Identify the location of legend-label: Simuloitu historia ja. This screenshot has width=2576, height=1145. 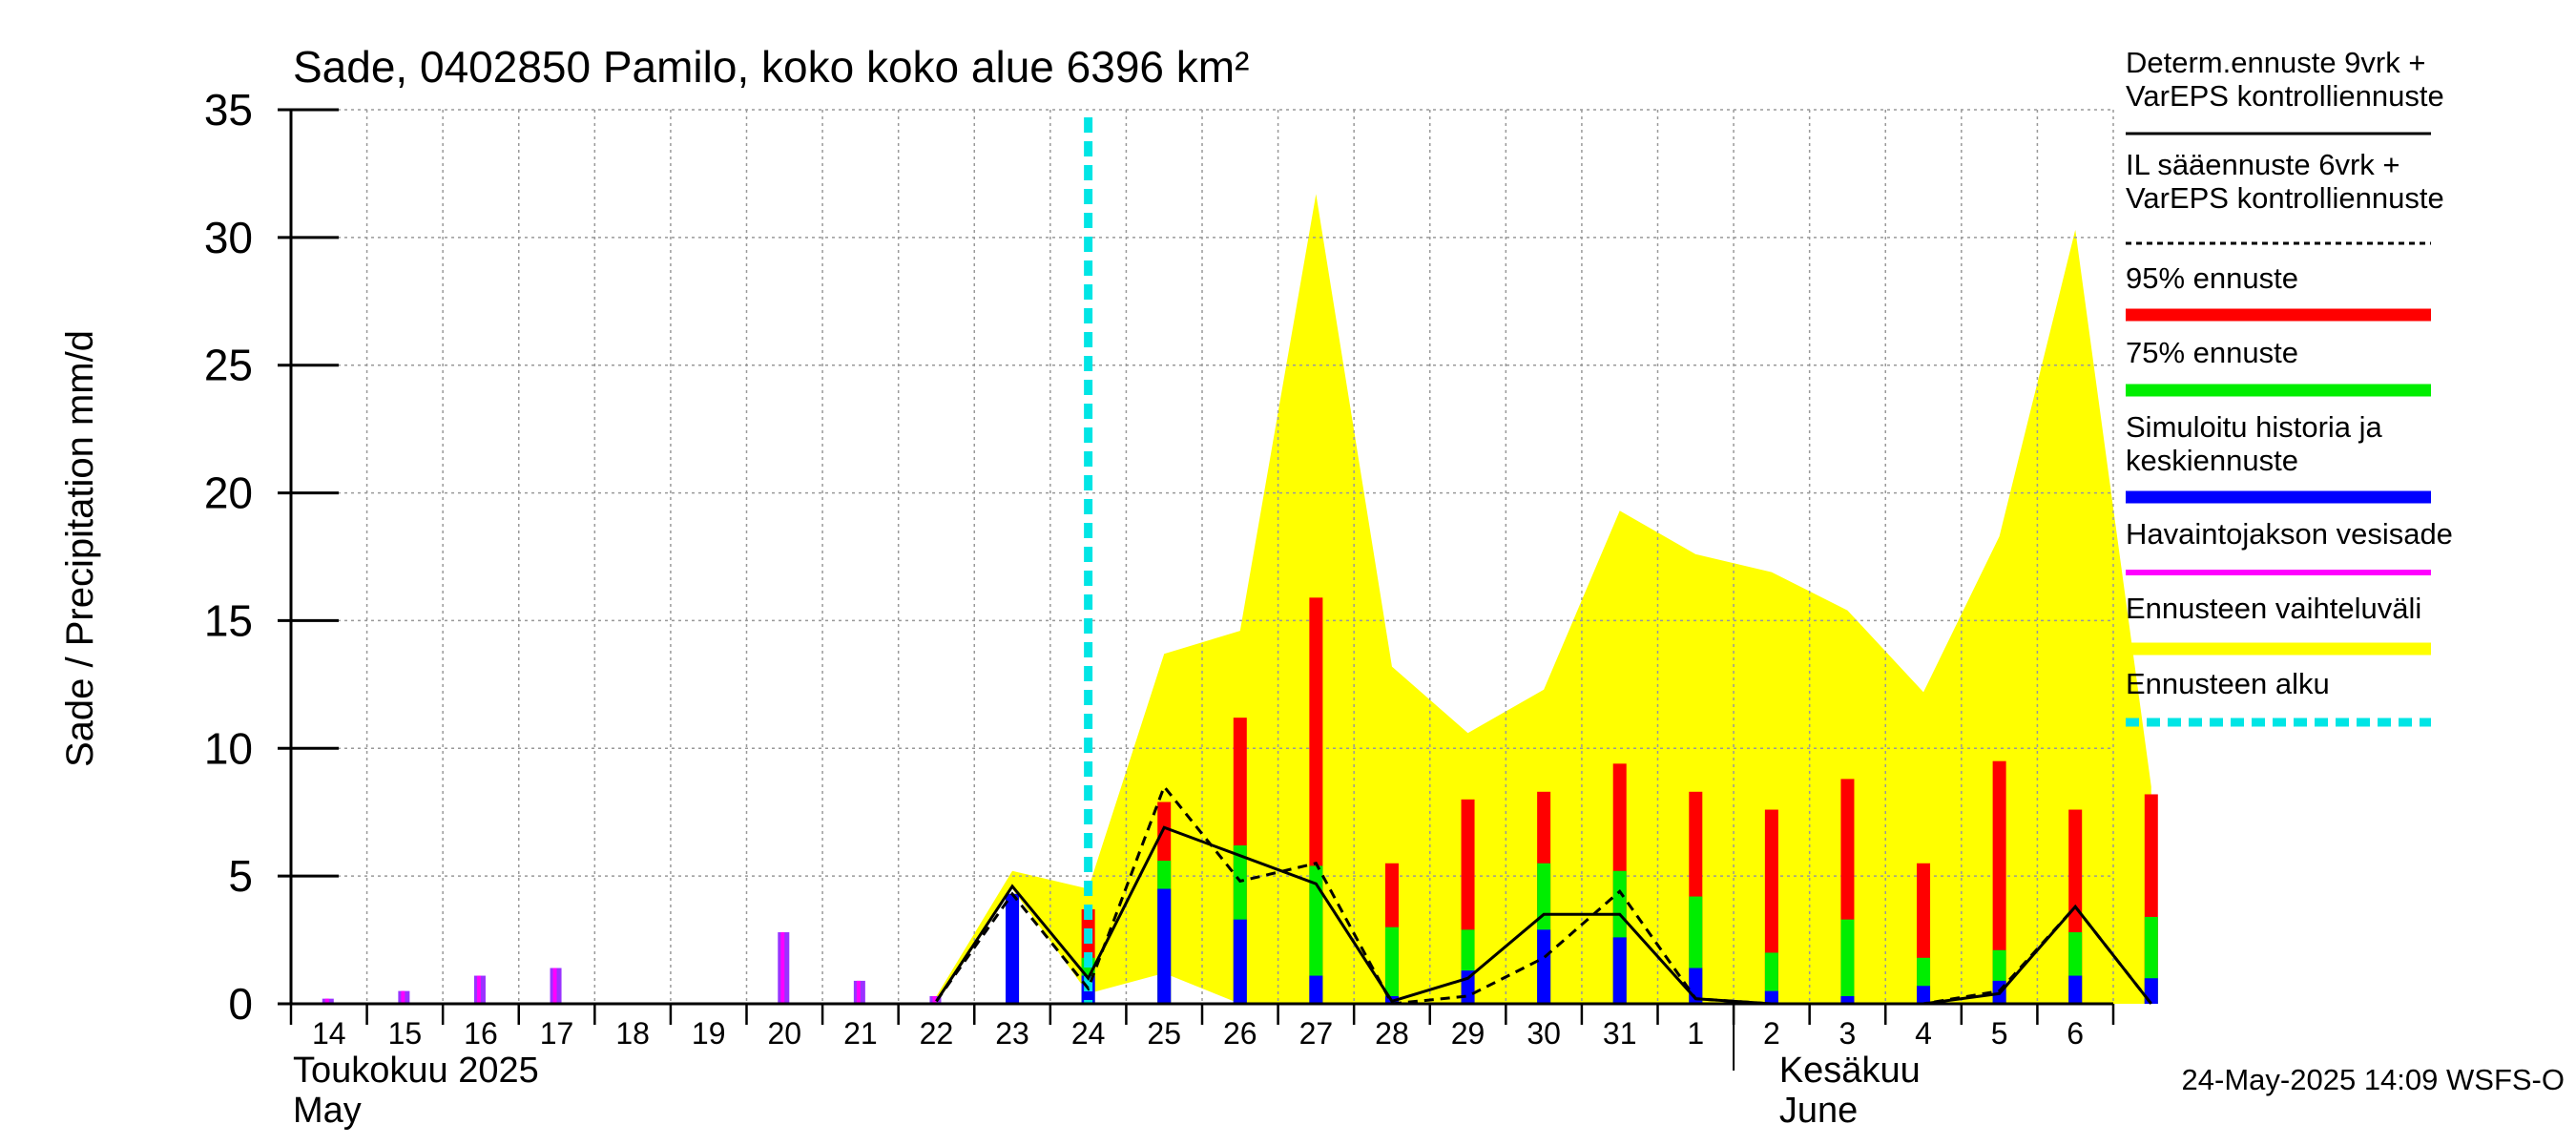
(2254, 427).